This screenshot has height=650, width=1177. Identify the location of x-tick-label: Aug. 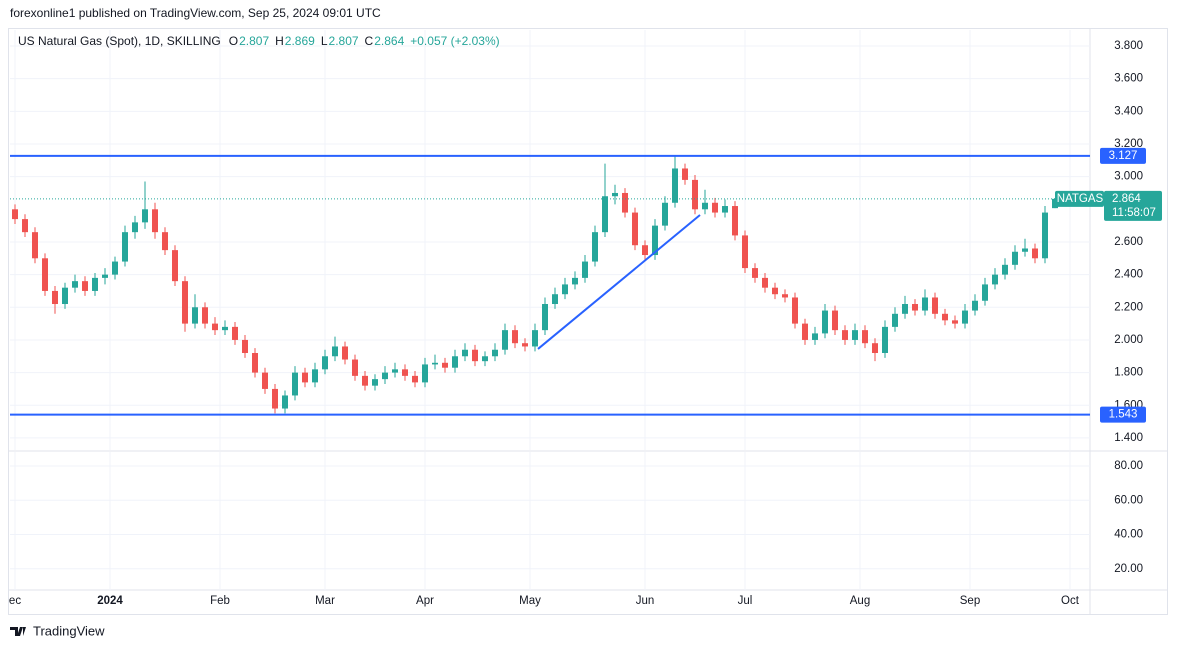
(860, 601).